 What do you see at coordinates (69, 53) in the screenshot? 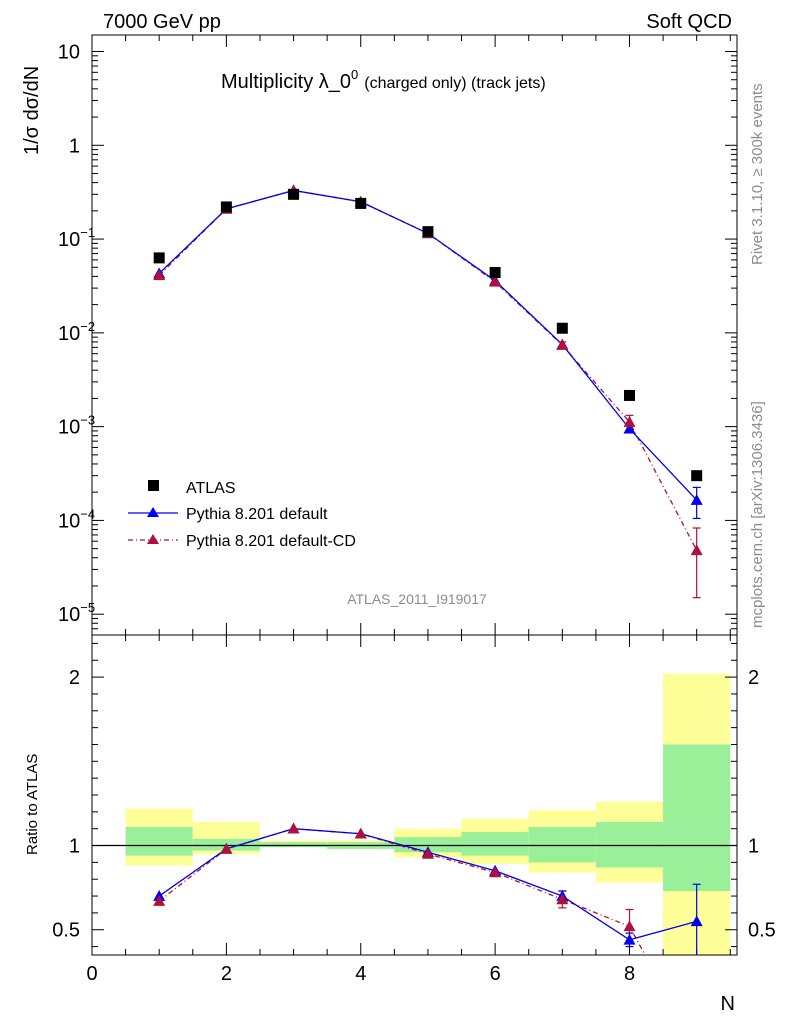
I see `y-tick-label-main: 10` at bounding box center [69, 53].